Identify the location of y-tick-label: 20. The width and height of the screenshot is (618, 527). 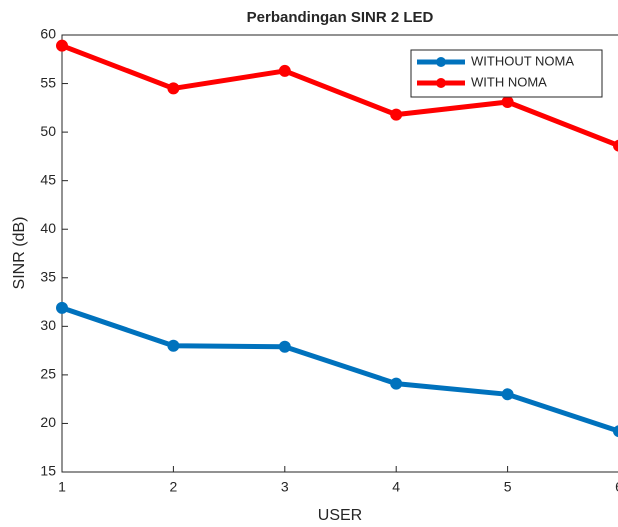
(48, 422).